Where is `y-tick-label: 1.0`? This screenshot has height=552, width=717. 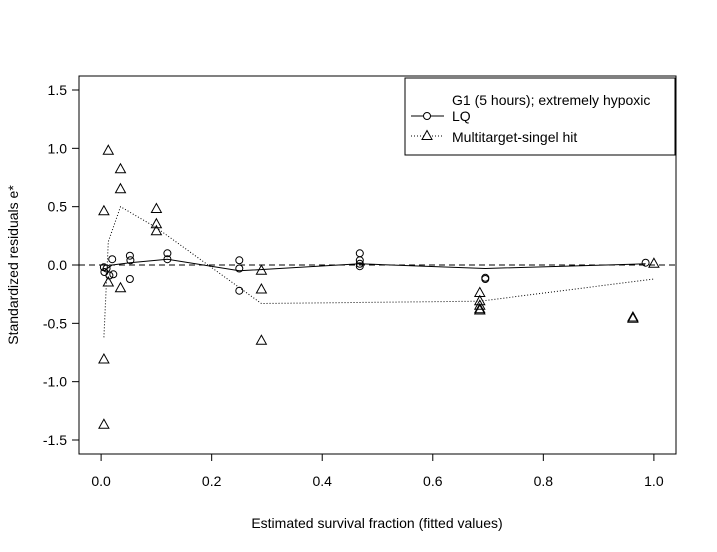 y-tick-label: 1.0 is located at coordinates (58, 148).